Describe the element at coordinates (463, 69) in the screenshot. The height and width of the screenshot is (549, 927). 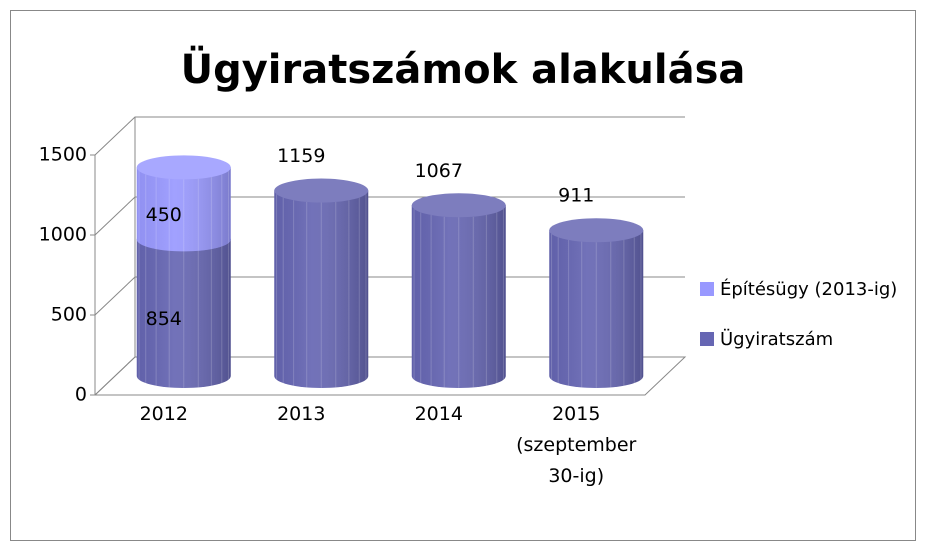
I see `chart-title: Ügyiratszámok alakulása` at that location.